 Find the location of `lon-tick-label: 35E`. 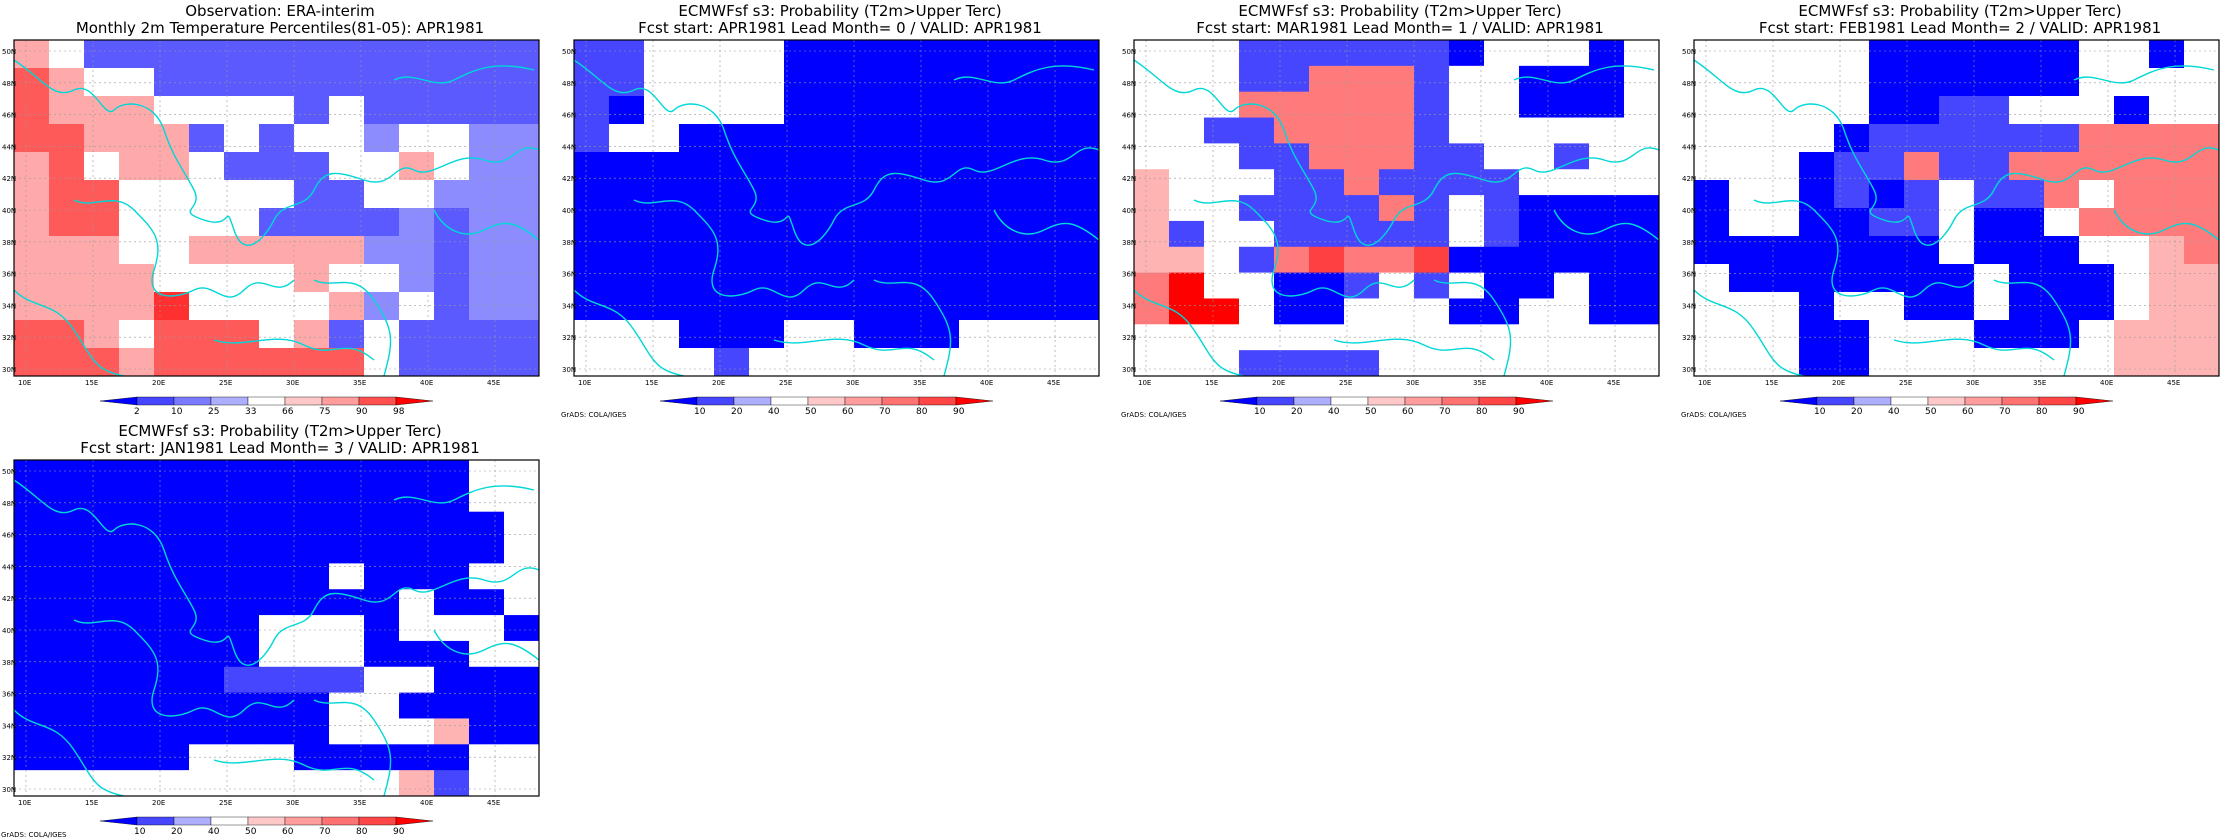

lon-tick-label: 35E is located at coordinates (359, 803).